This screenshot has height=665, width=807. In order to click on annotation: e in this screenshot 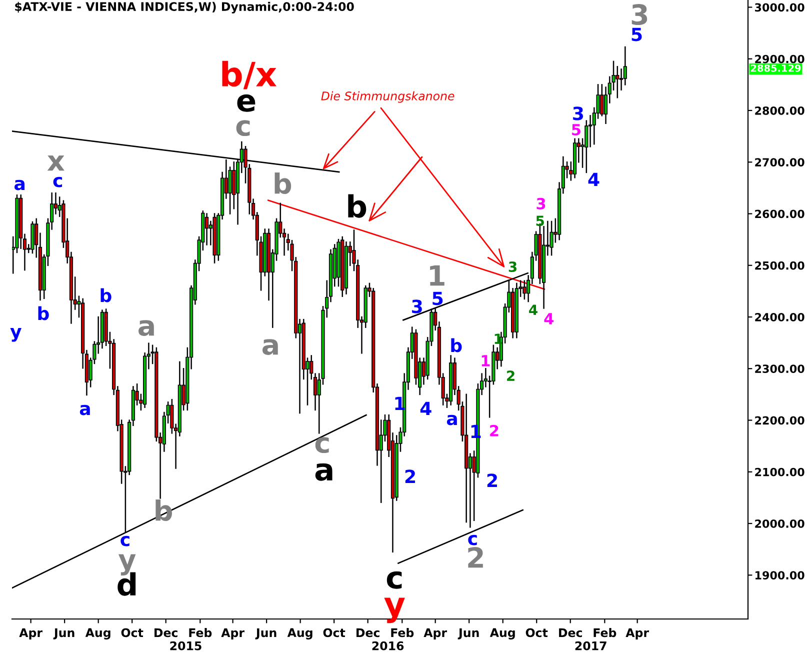, I will do `click(246, 103)`.